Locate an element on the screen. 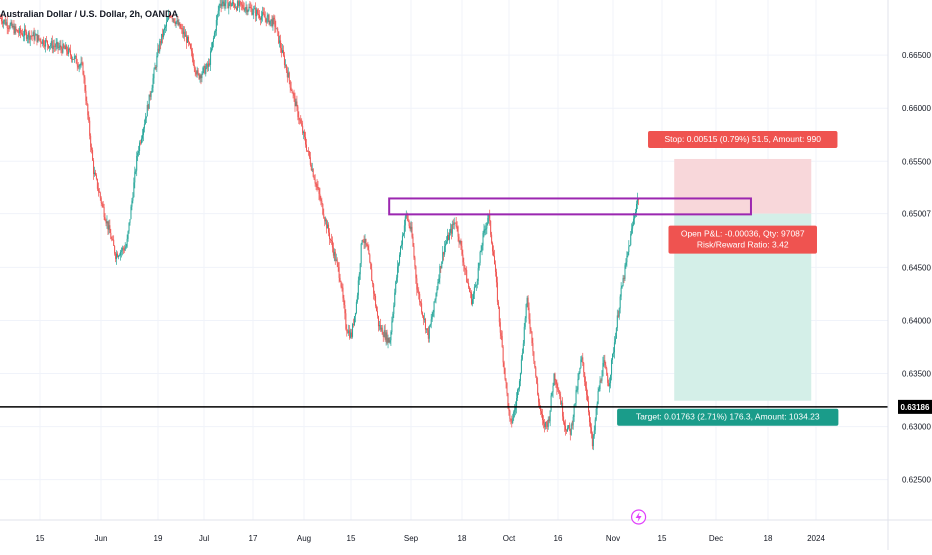 Image resolution: width=932 pixels, height=555 pixels. resistance-rectangle is located at coordinates (570, 206).